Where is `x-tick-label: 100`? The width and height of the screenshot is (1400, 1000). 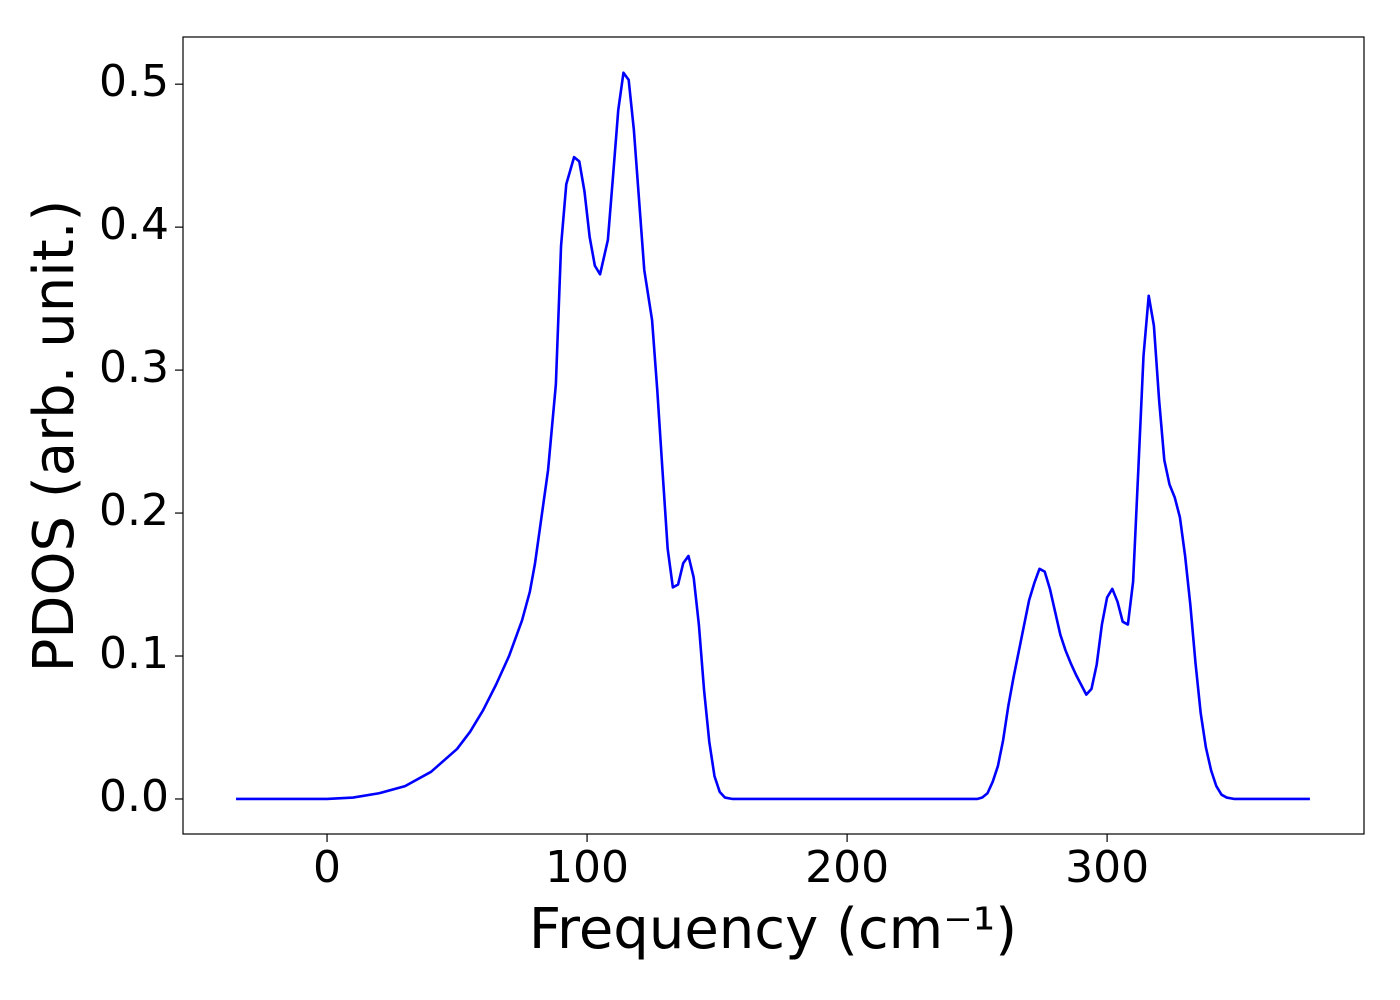
x-tick-label: 100 is located at coordinates (587, 867).